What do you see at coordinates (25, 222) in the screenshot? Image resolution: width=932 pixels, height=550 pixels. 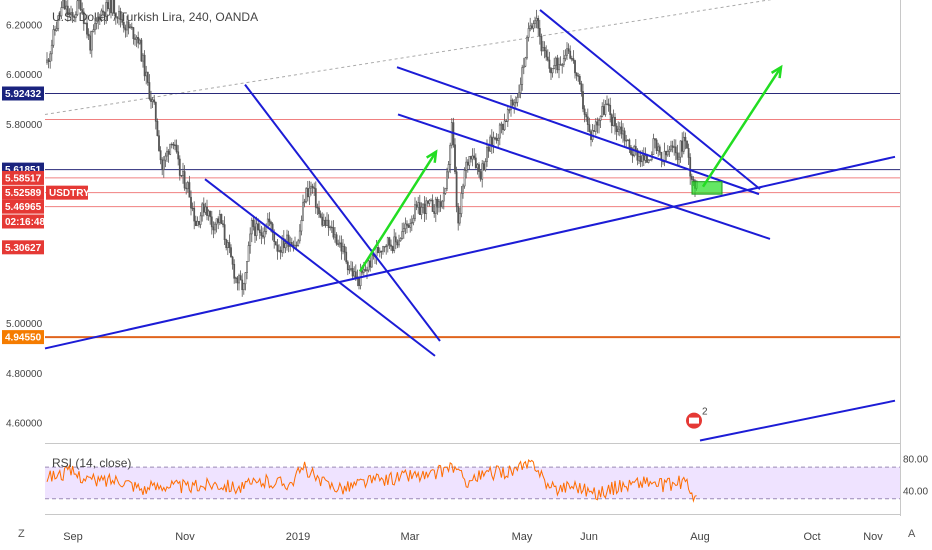 I see `countdown-label: 02:16:48` at bounding box center [25, 222].